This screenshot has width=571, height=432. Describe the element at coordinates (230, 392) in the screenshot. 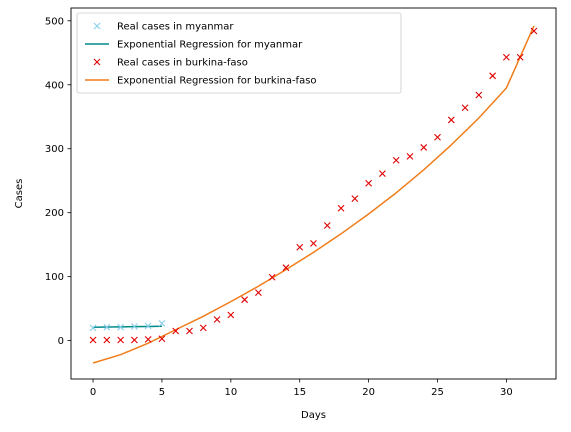

I see `x-tick-label: 10` at that location.